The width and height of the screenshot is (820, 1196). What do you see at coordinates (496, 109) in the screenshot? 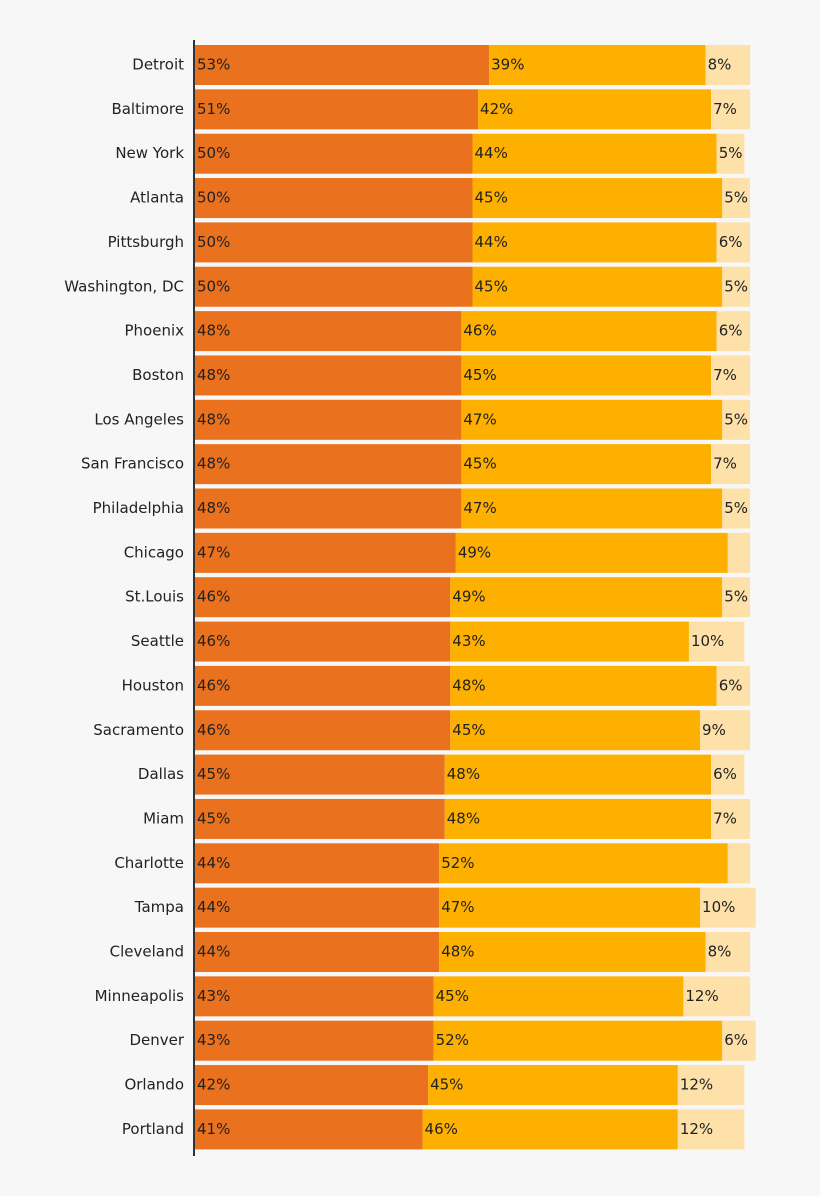
I see `data-label: 42%` at bounding box center [496, 109].